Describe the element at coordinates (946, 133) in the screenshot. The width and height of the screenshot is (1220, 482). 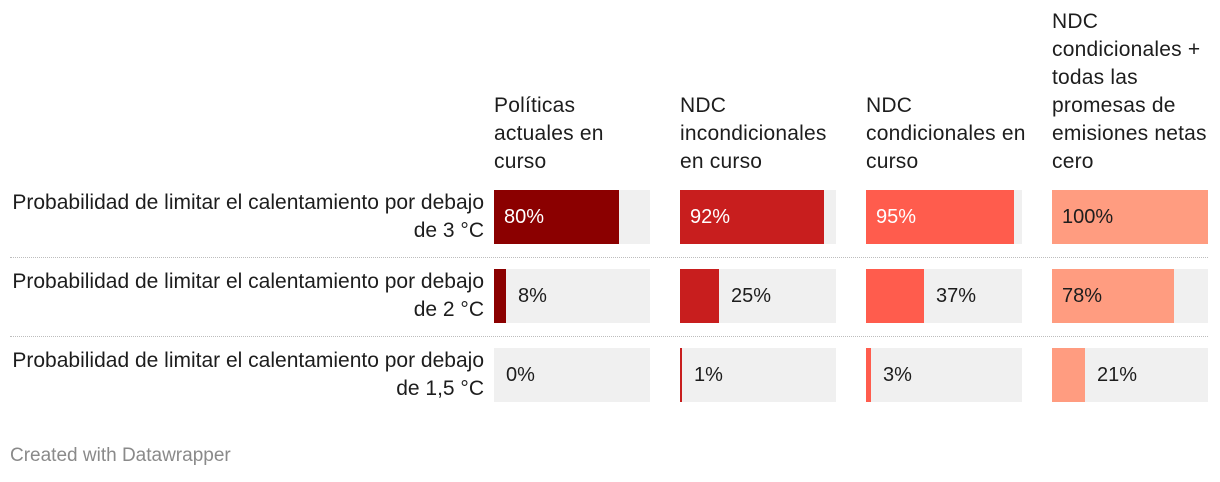
I see `column-header-text: NDC condicionales en curso` at that location.